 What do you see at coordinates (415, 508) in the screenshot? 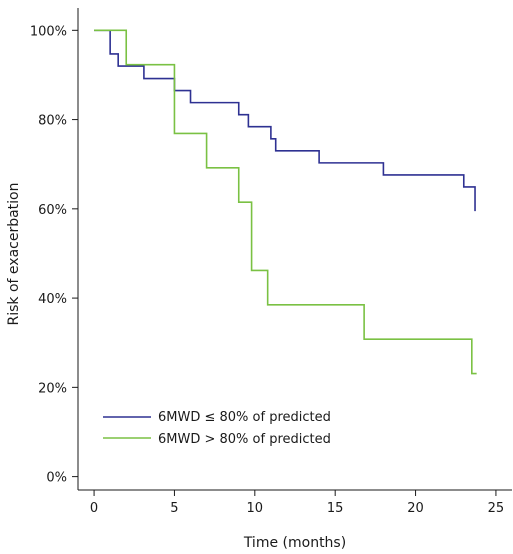
I see `x-tick-label: 20` at bounding box center [415, 508].